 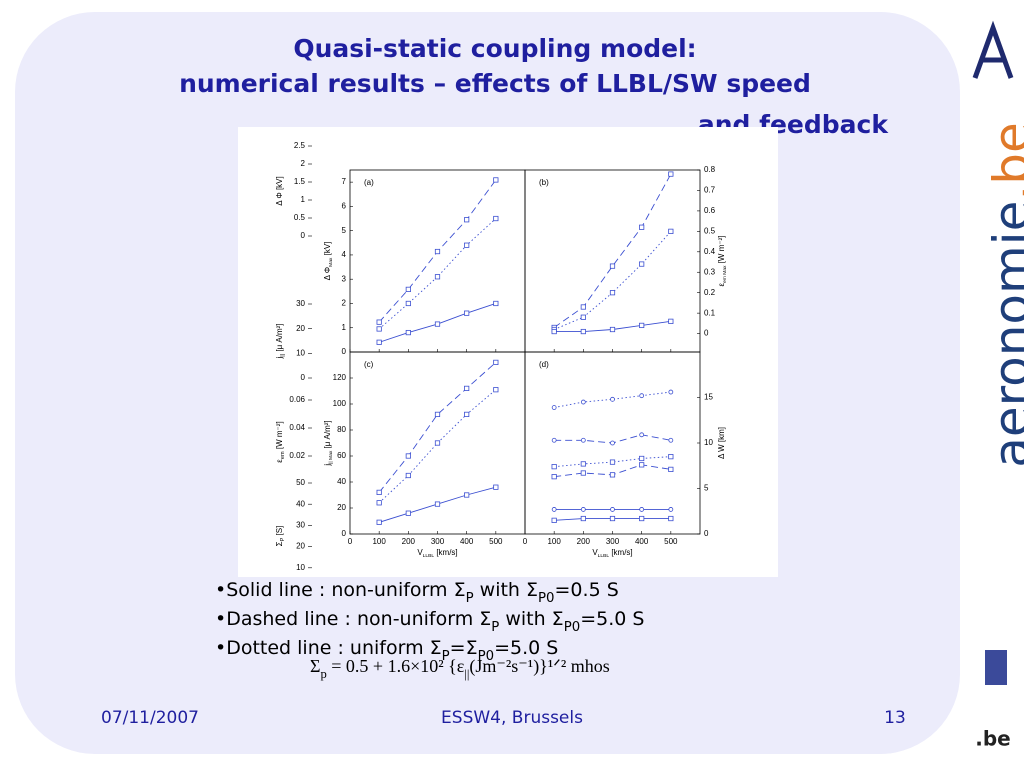 I want to click on y-axis-label: Δ ΦMax [kV], so click(x=328, y=261).